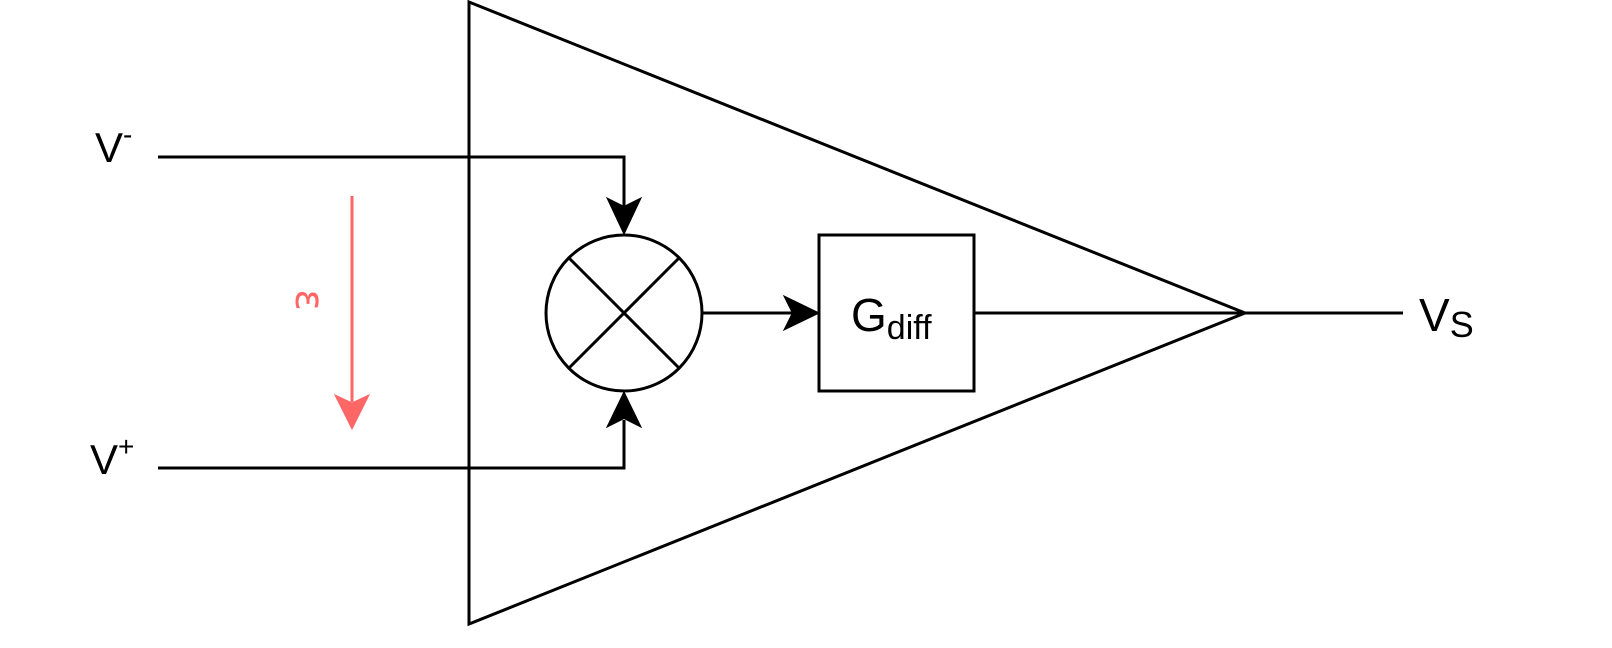 The width and height of the screenshot is (1612, 648). I want to click on v-plus-superscript: +, so click(126, 446).